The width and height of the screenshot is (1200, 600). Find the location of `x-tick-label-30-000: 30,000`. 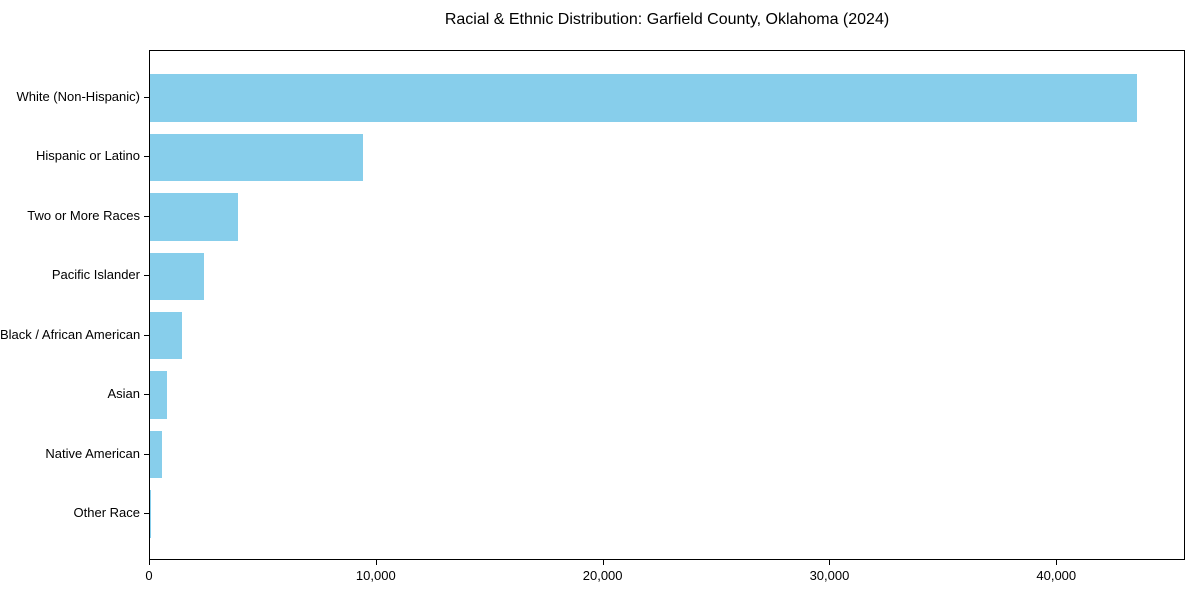

x-tick-label-30-000: 30,000 is located at coordinates (829, 575).